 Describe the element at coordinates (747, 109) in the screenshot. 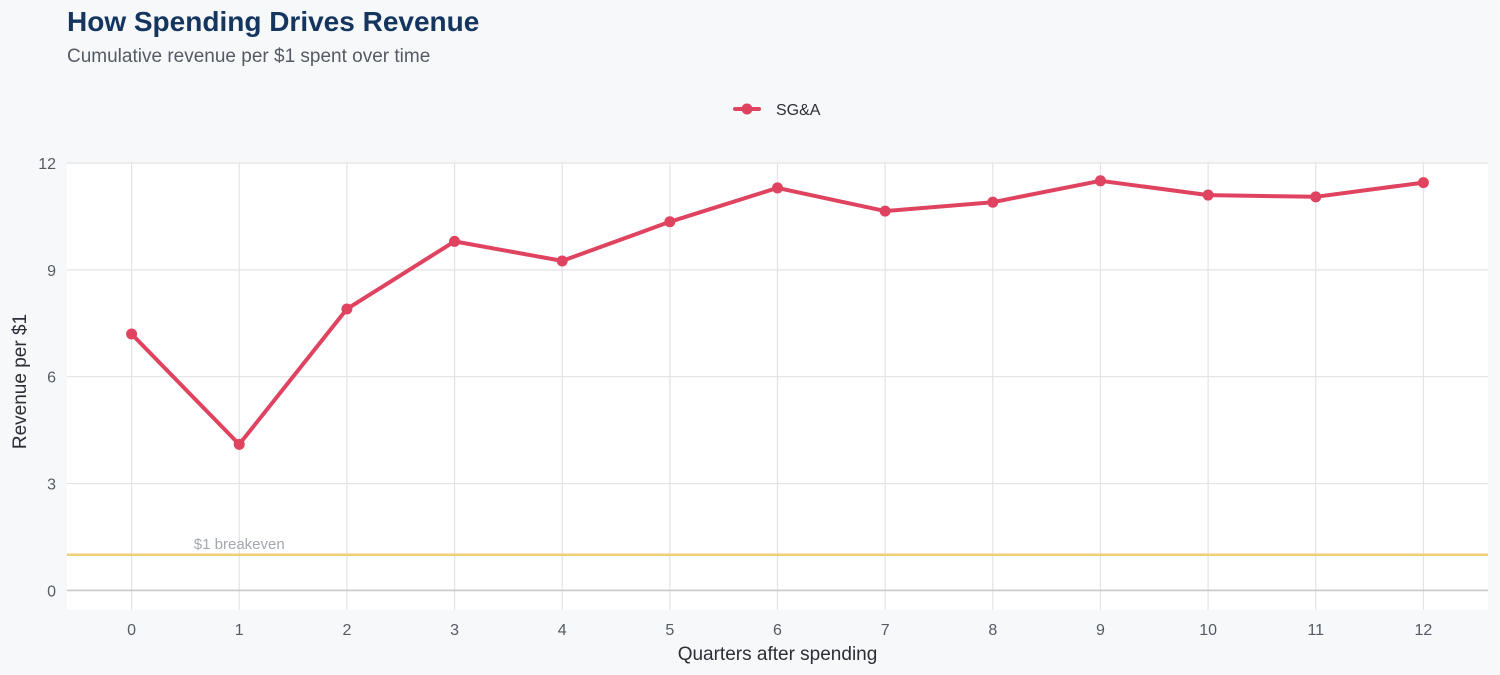

I see `legend-swatch-dot` at that location.